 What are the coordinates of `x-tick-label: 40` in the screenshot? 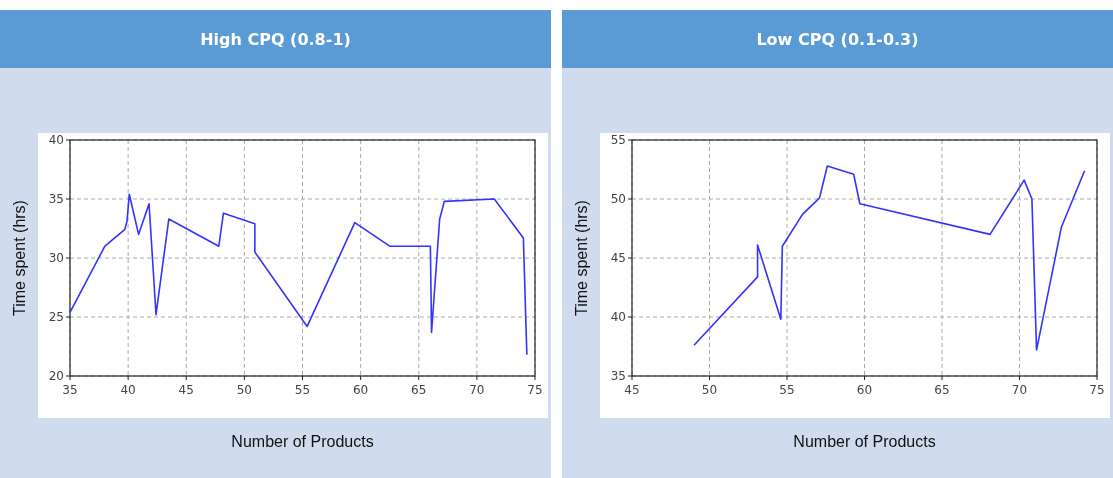 It's located at (128, 390).